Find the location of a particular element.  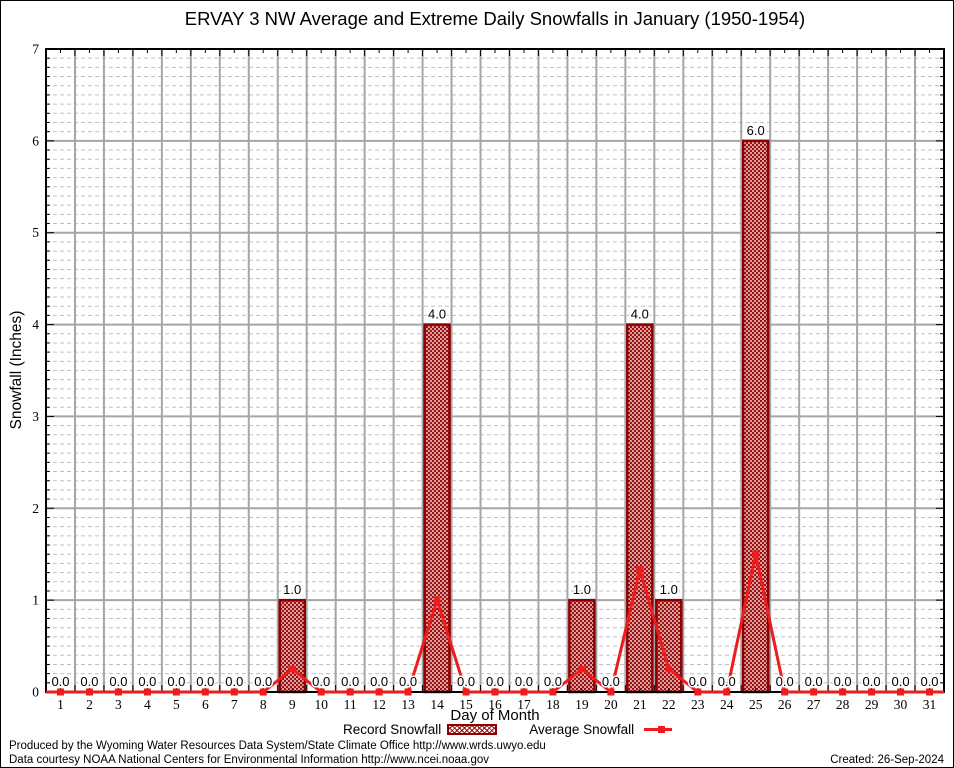

x-tick-label-9: 9 is located at coordinates (292, 704).